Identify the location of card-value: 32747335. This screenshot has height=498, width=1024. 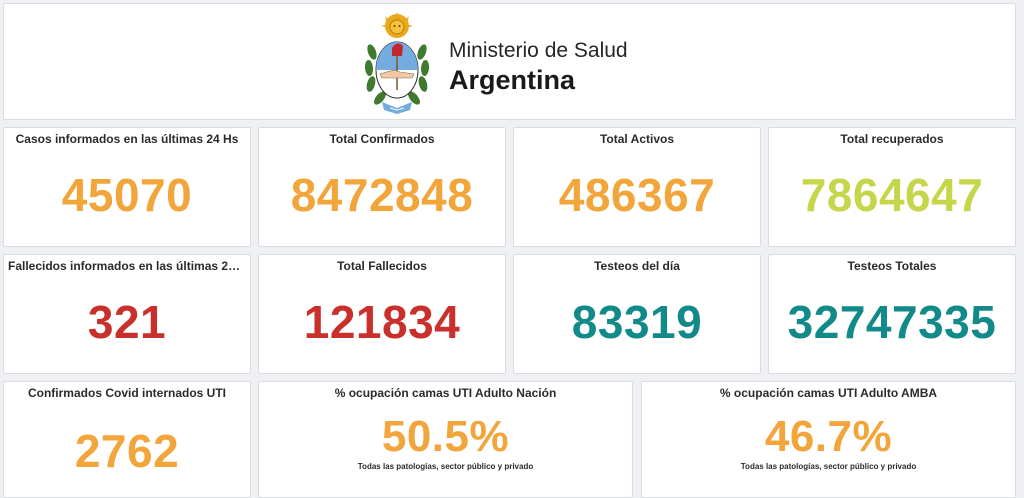
(892, 322).